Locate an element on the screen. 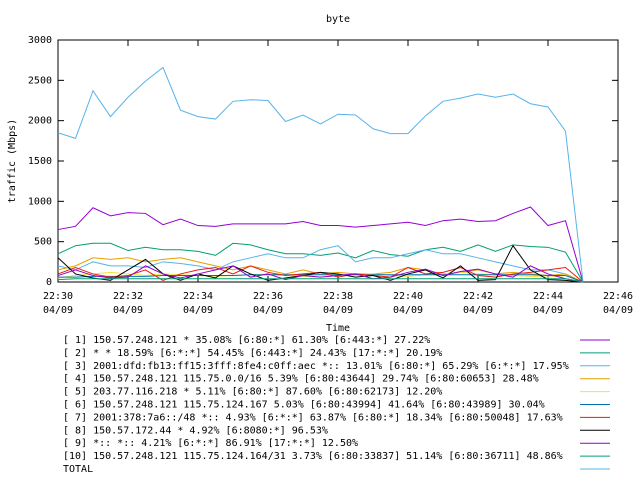 Image resolution: width=640 pixels, height=480 pixels. x-axis-label: Time is located at coordinates (338, 328).